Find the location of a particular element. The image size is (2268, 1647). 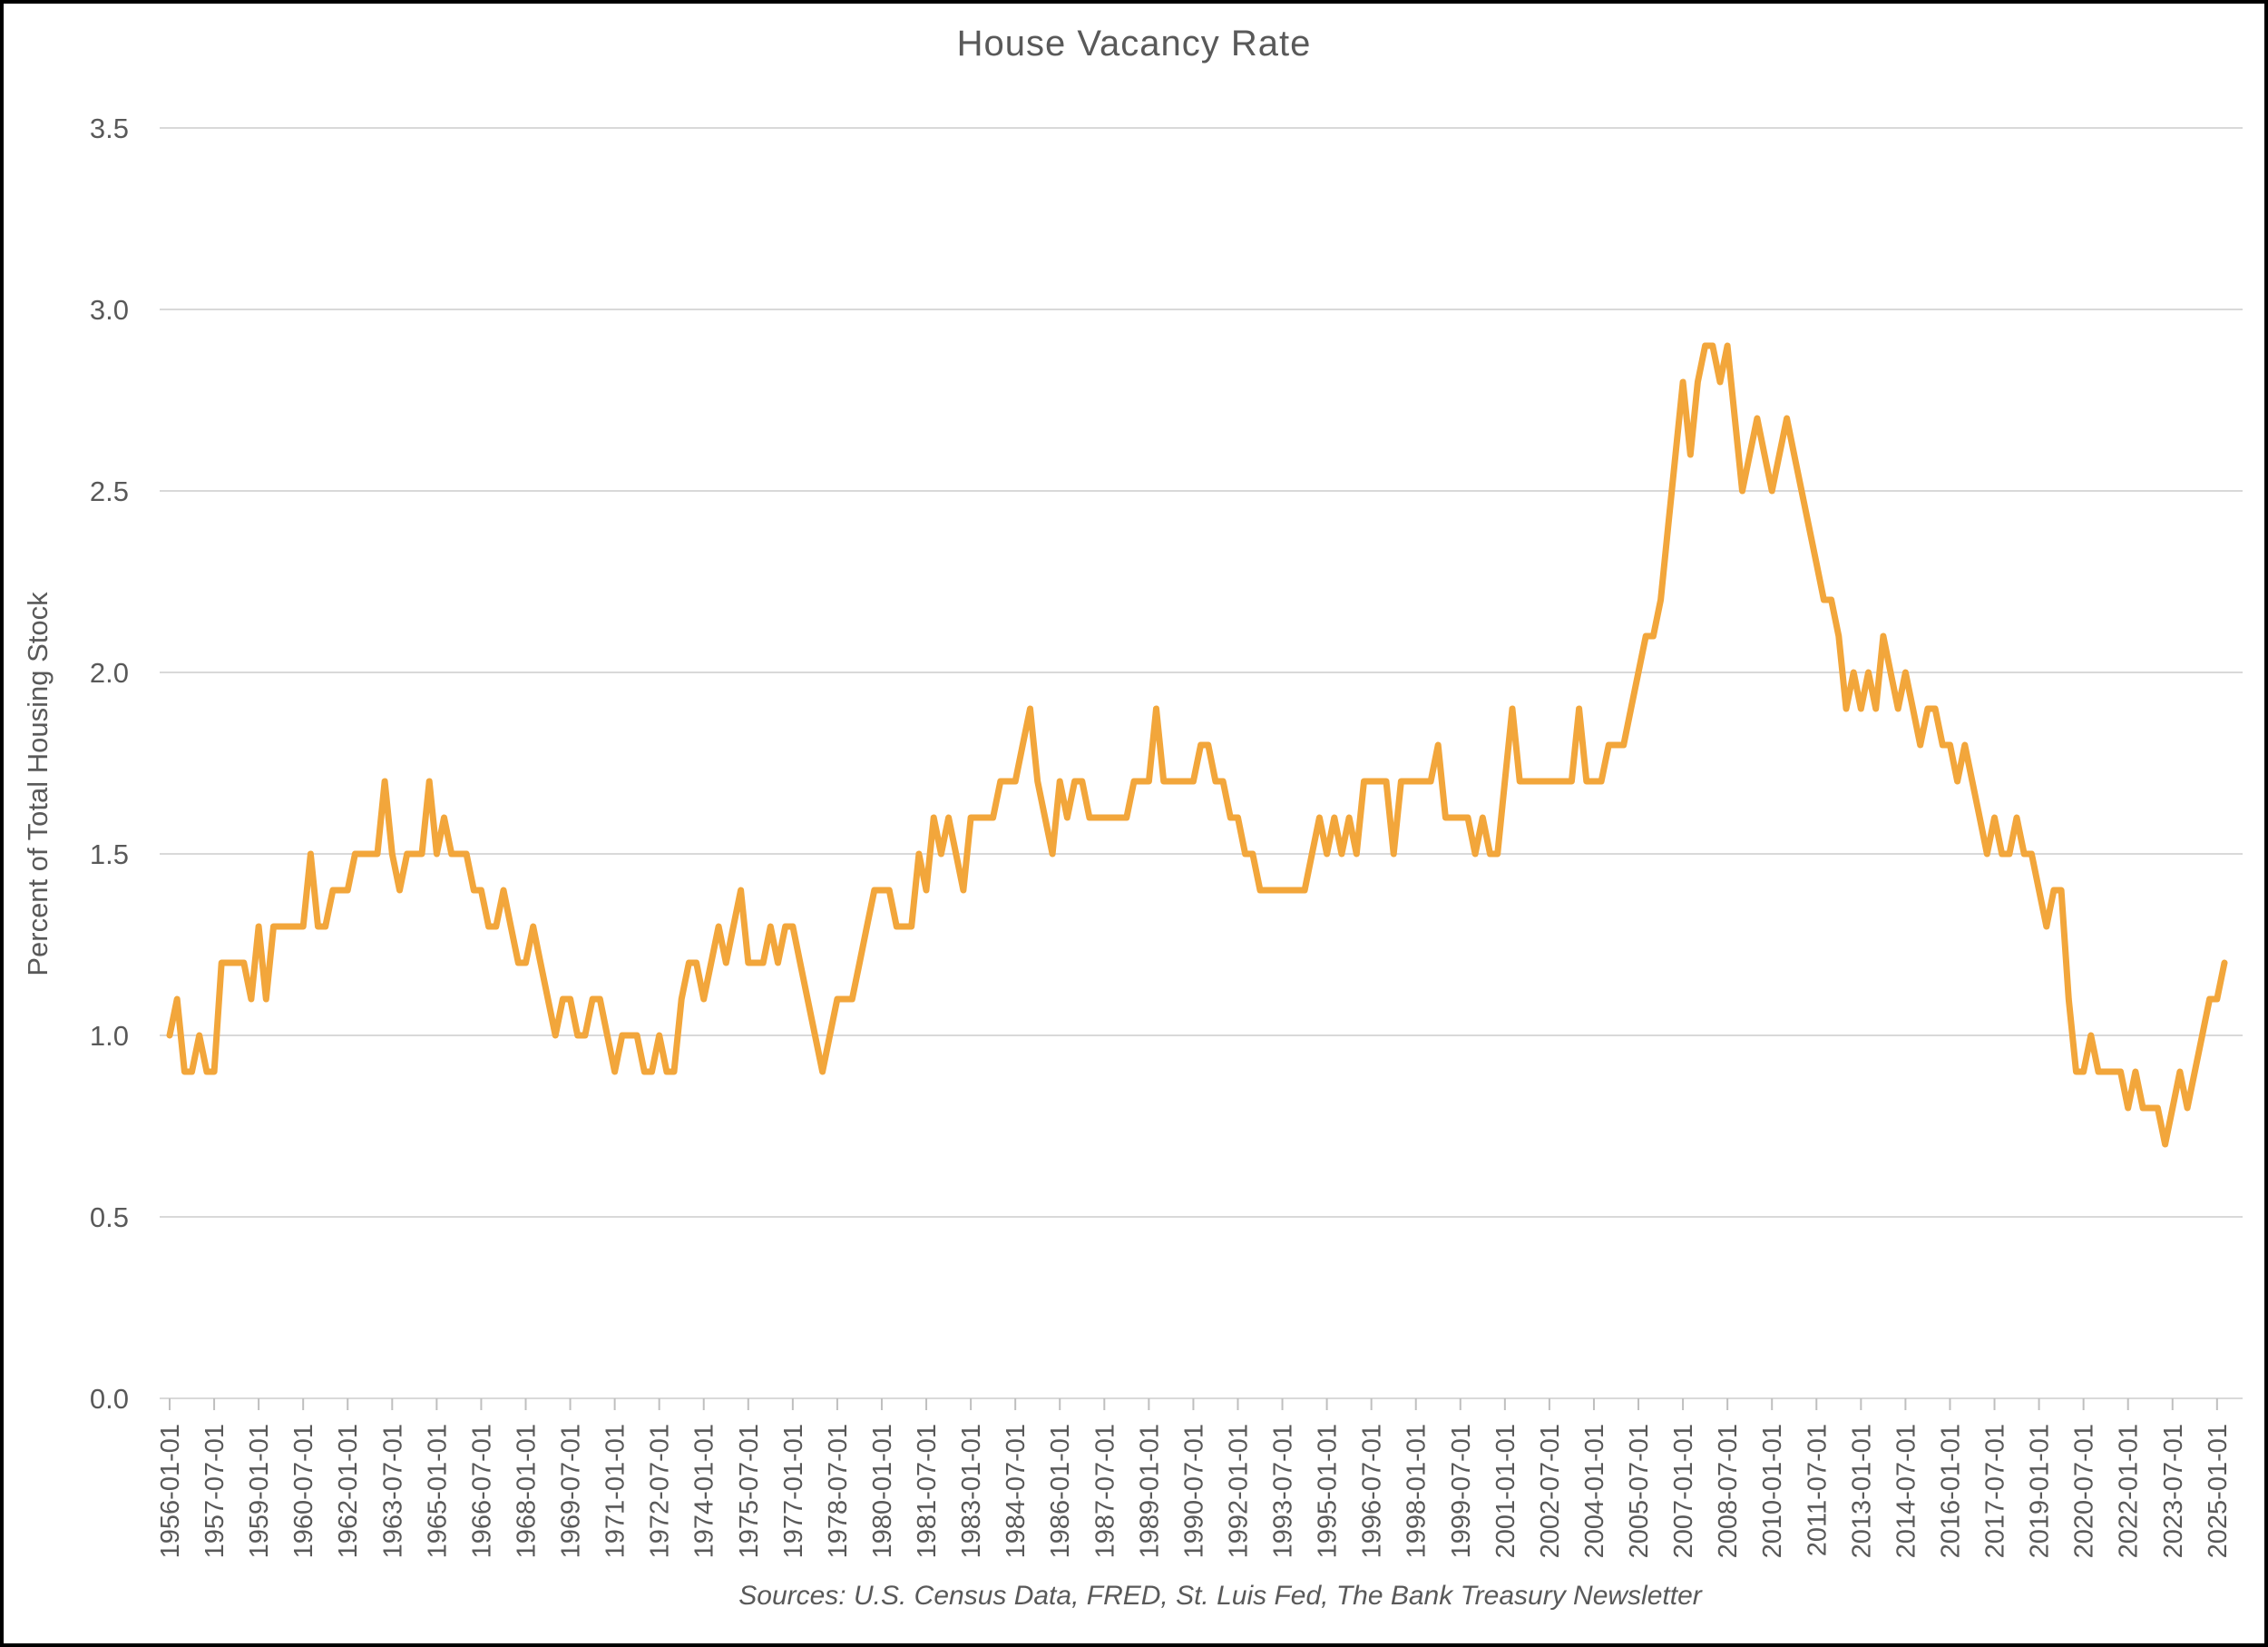

x-tick-label: 1977-01-01 is located at coordinates (793, 1491).